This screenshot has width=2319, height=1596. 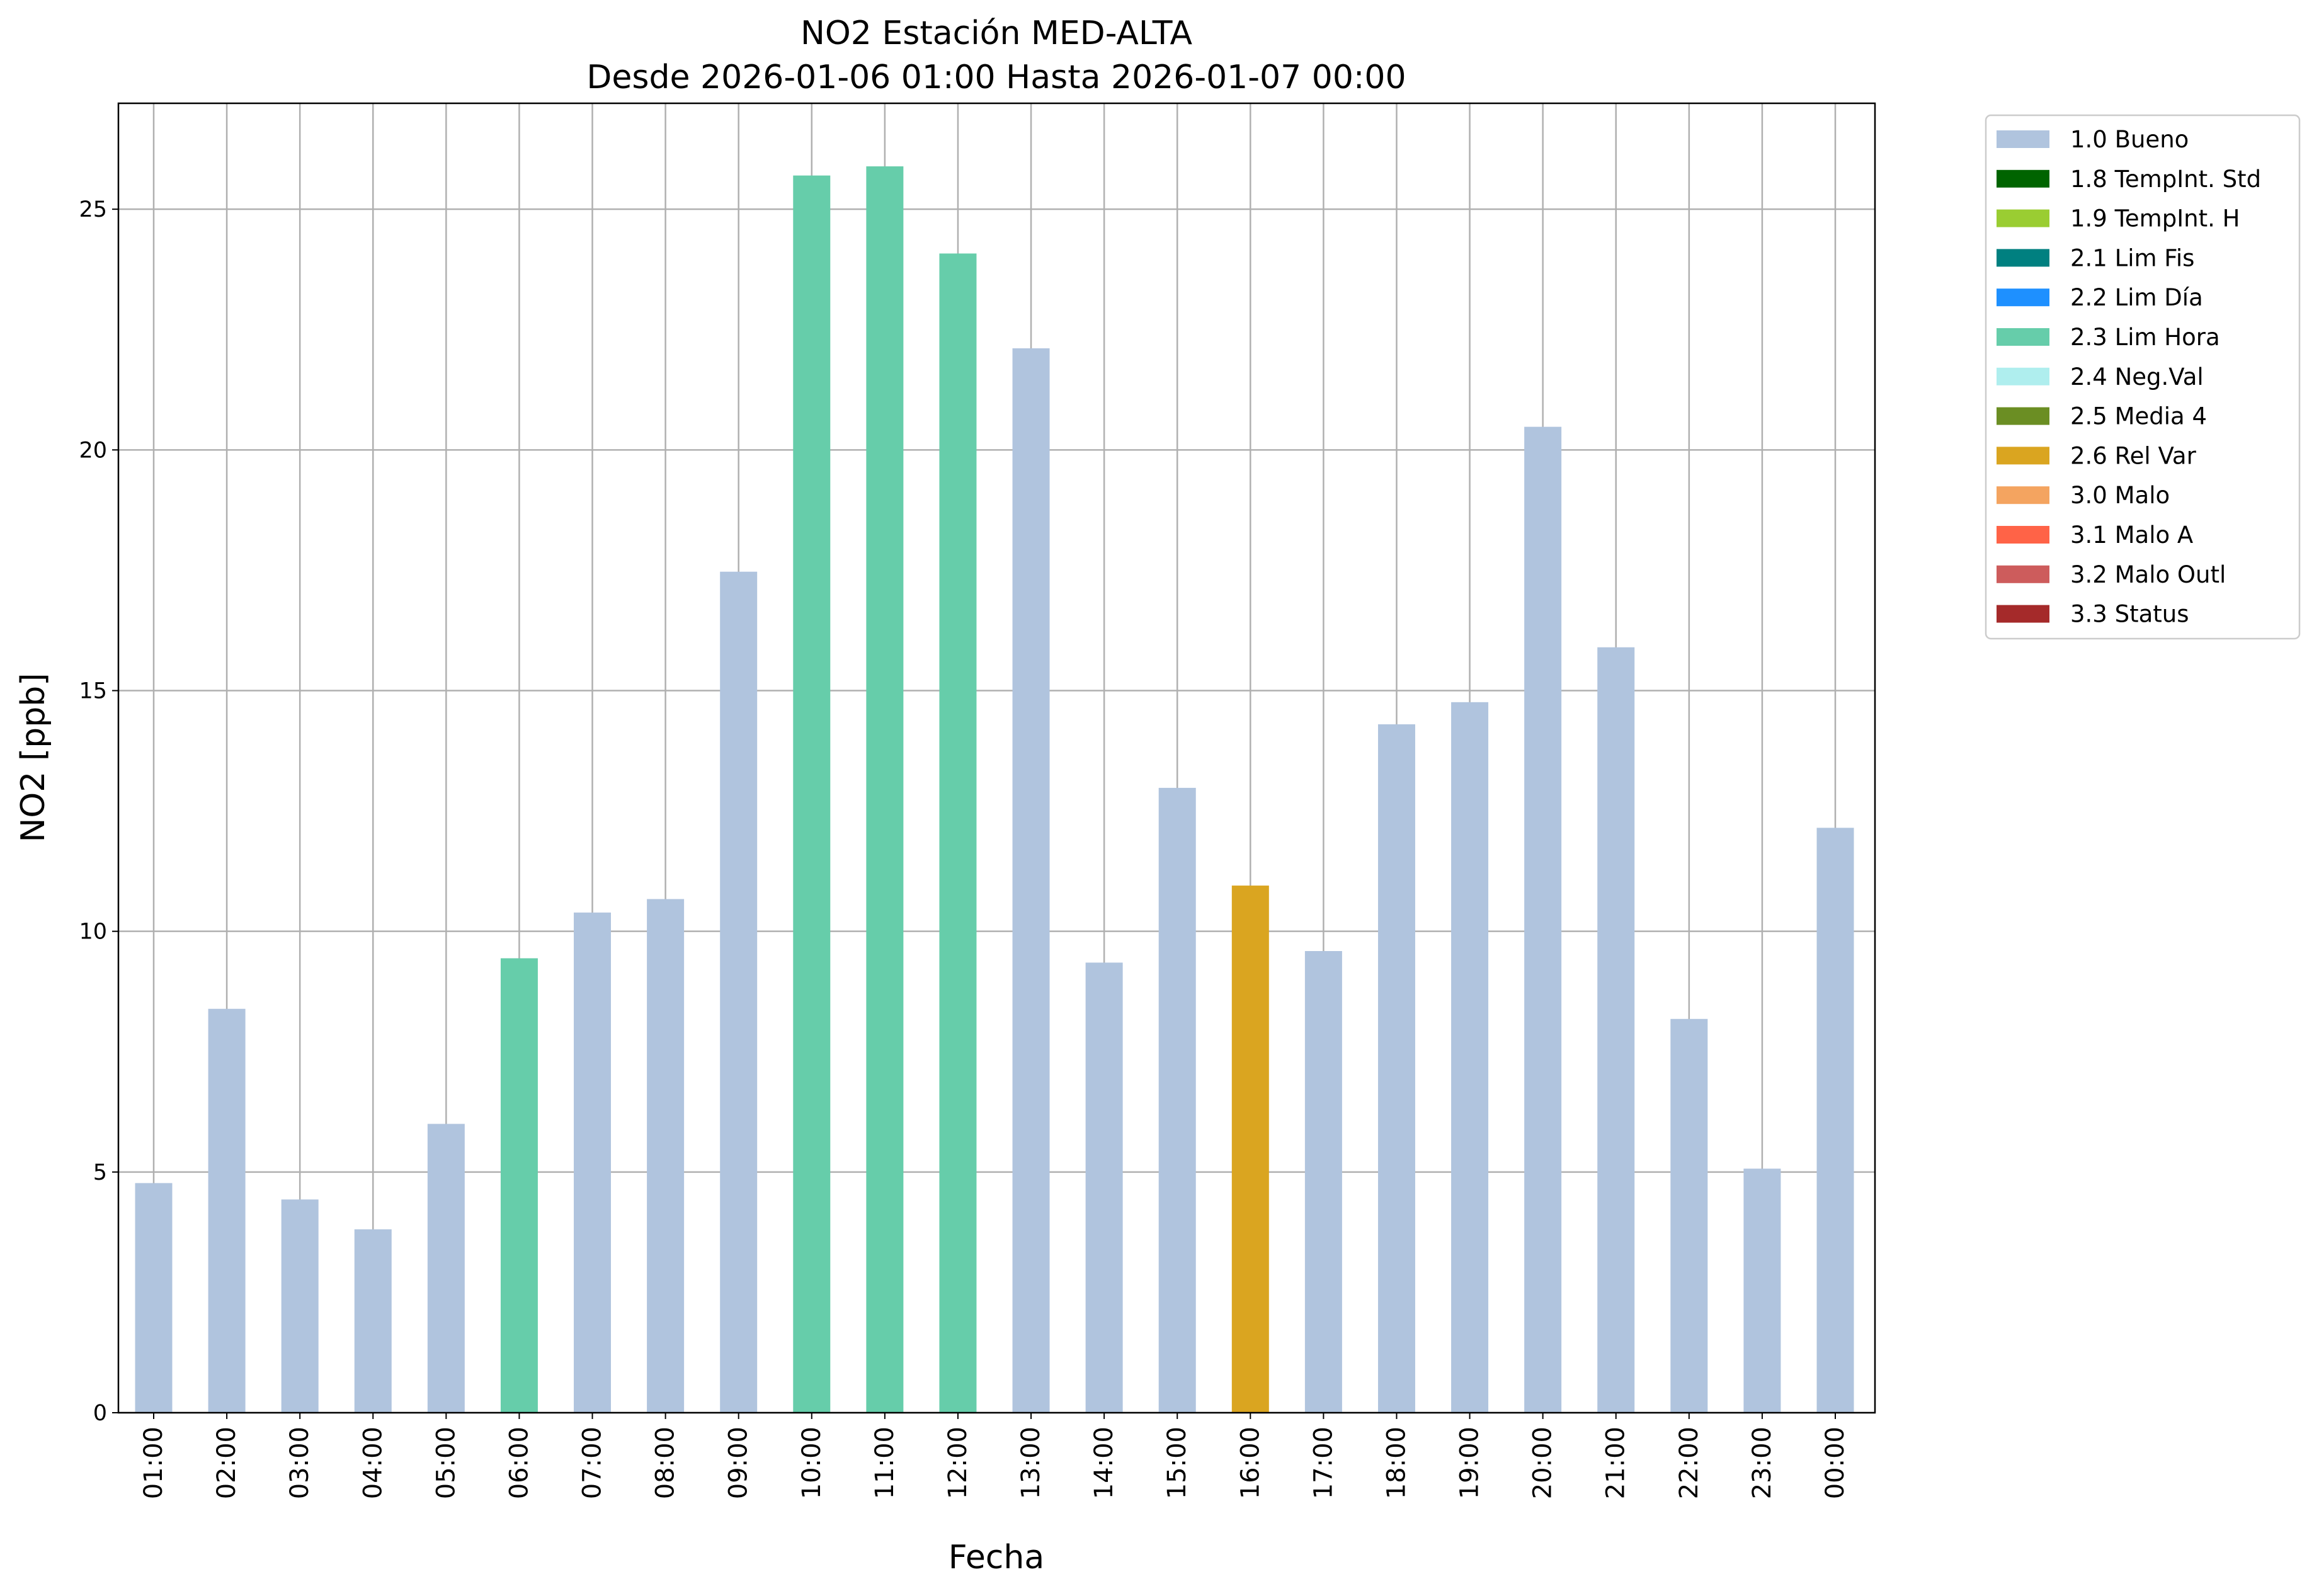 What do you see at coordinates (153, 1463) in the screenshot?
I see `x-tick-label: 01:00` at bounding box center [153, 1463].